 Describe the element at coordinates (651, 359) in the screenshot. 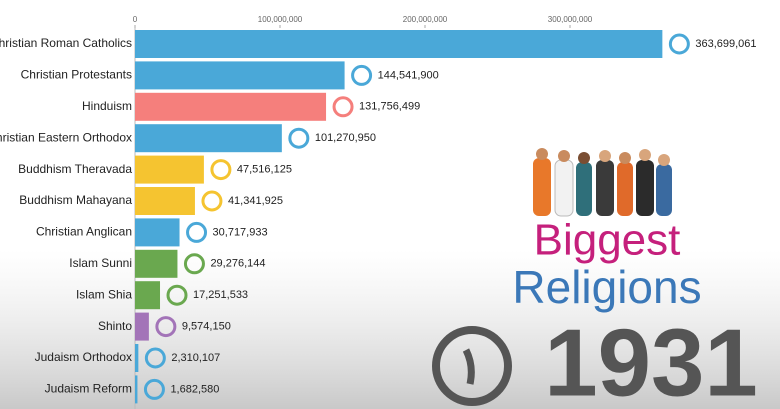

I see `year: 1931` at that location.